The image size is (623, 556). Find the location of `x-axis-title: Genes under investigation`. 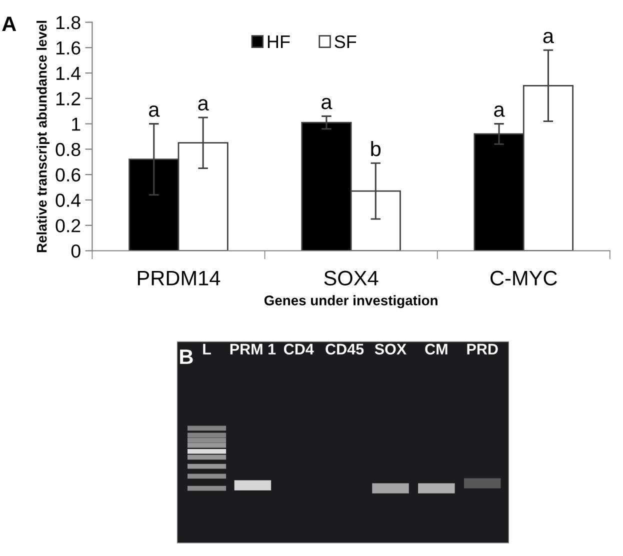

x-axis-title: Genes under investigation is located at coordinates (351, 301).